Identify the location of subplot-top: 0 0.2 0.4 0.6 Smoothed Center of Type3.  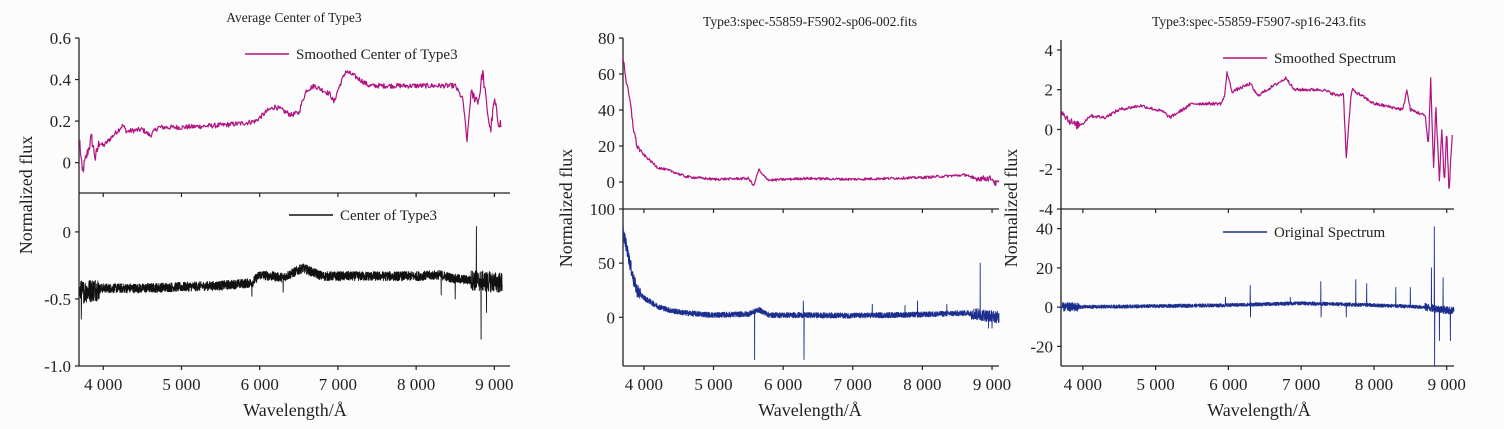
(276, 101).